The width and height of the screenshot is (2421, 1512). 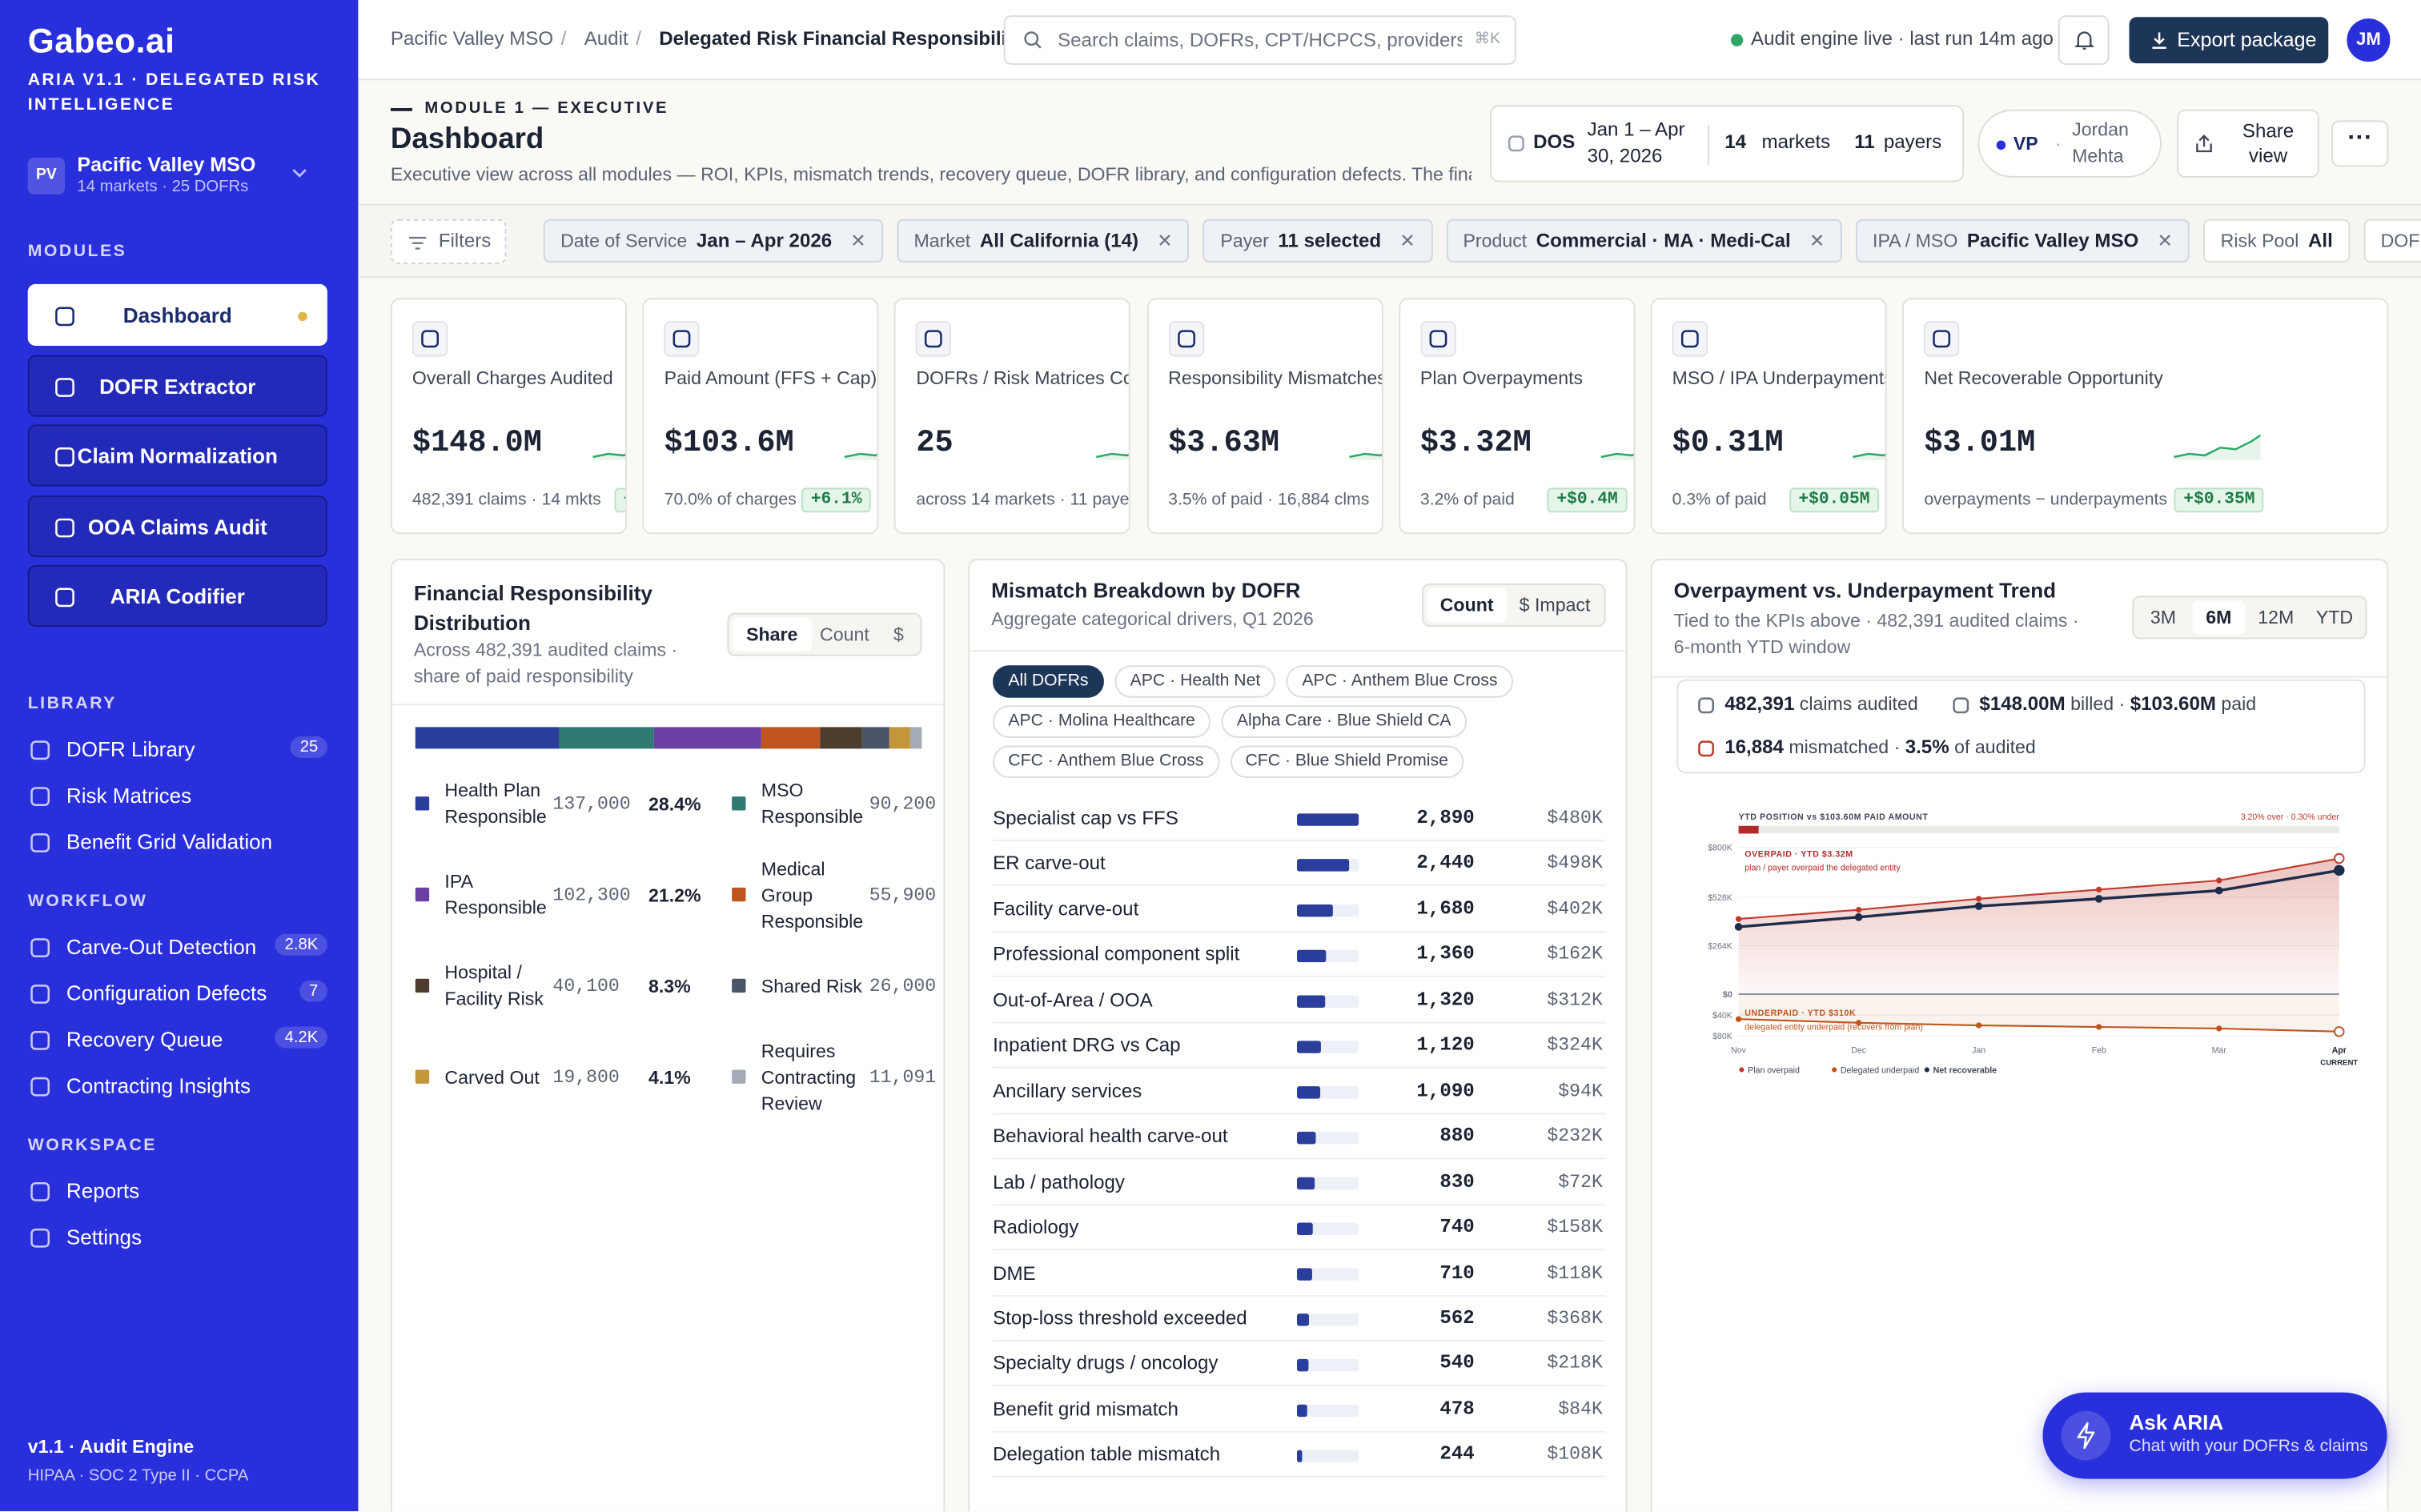 What do you see at coordinates (105, 1237) in the screenshot?
I see `nav-item: Settings` at bounding box center [105, 1237].